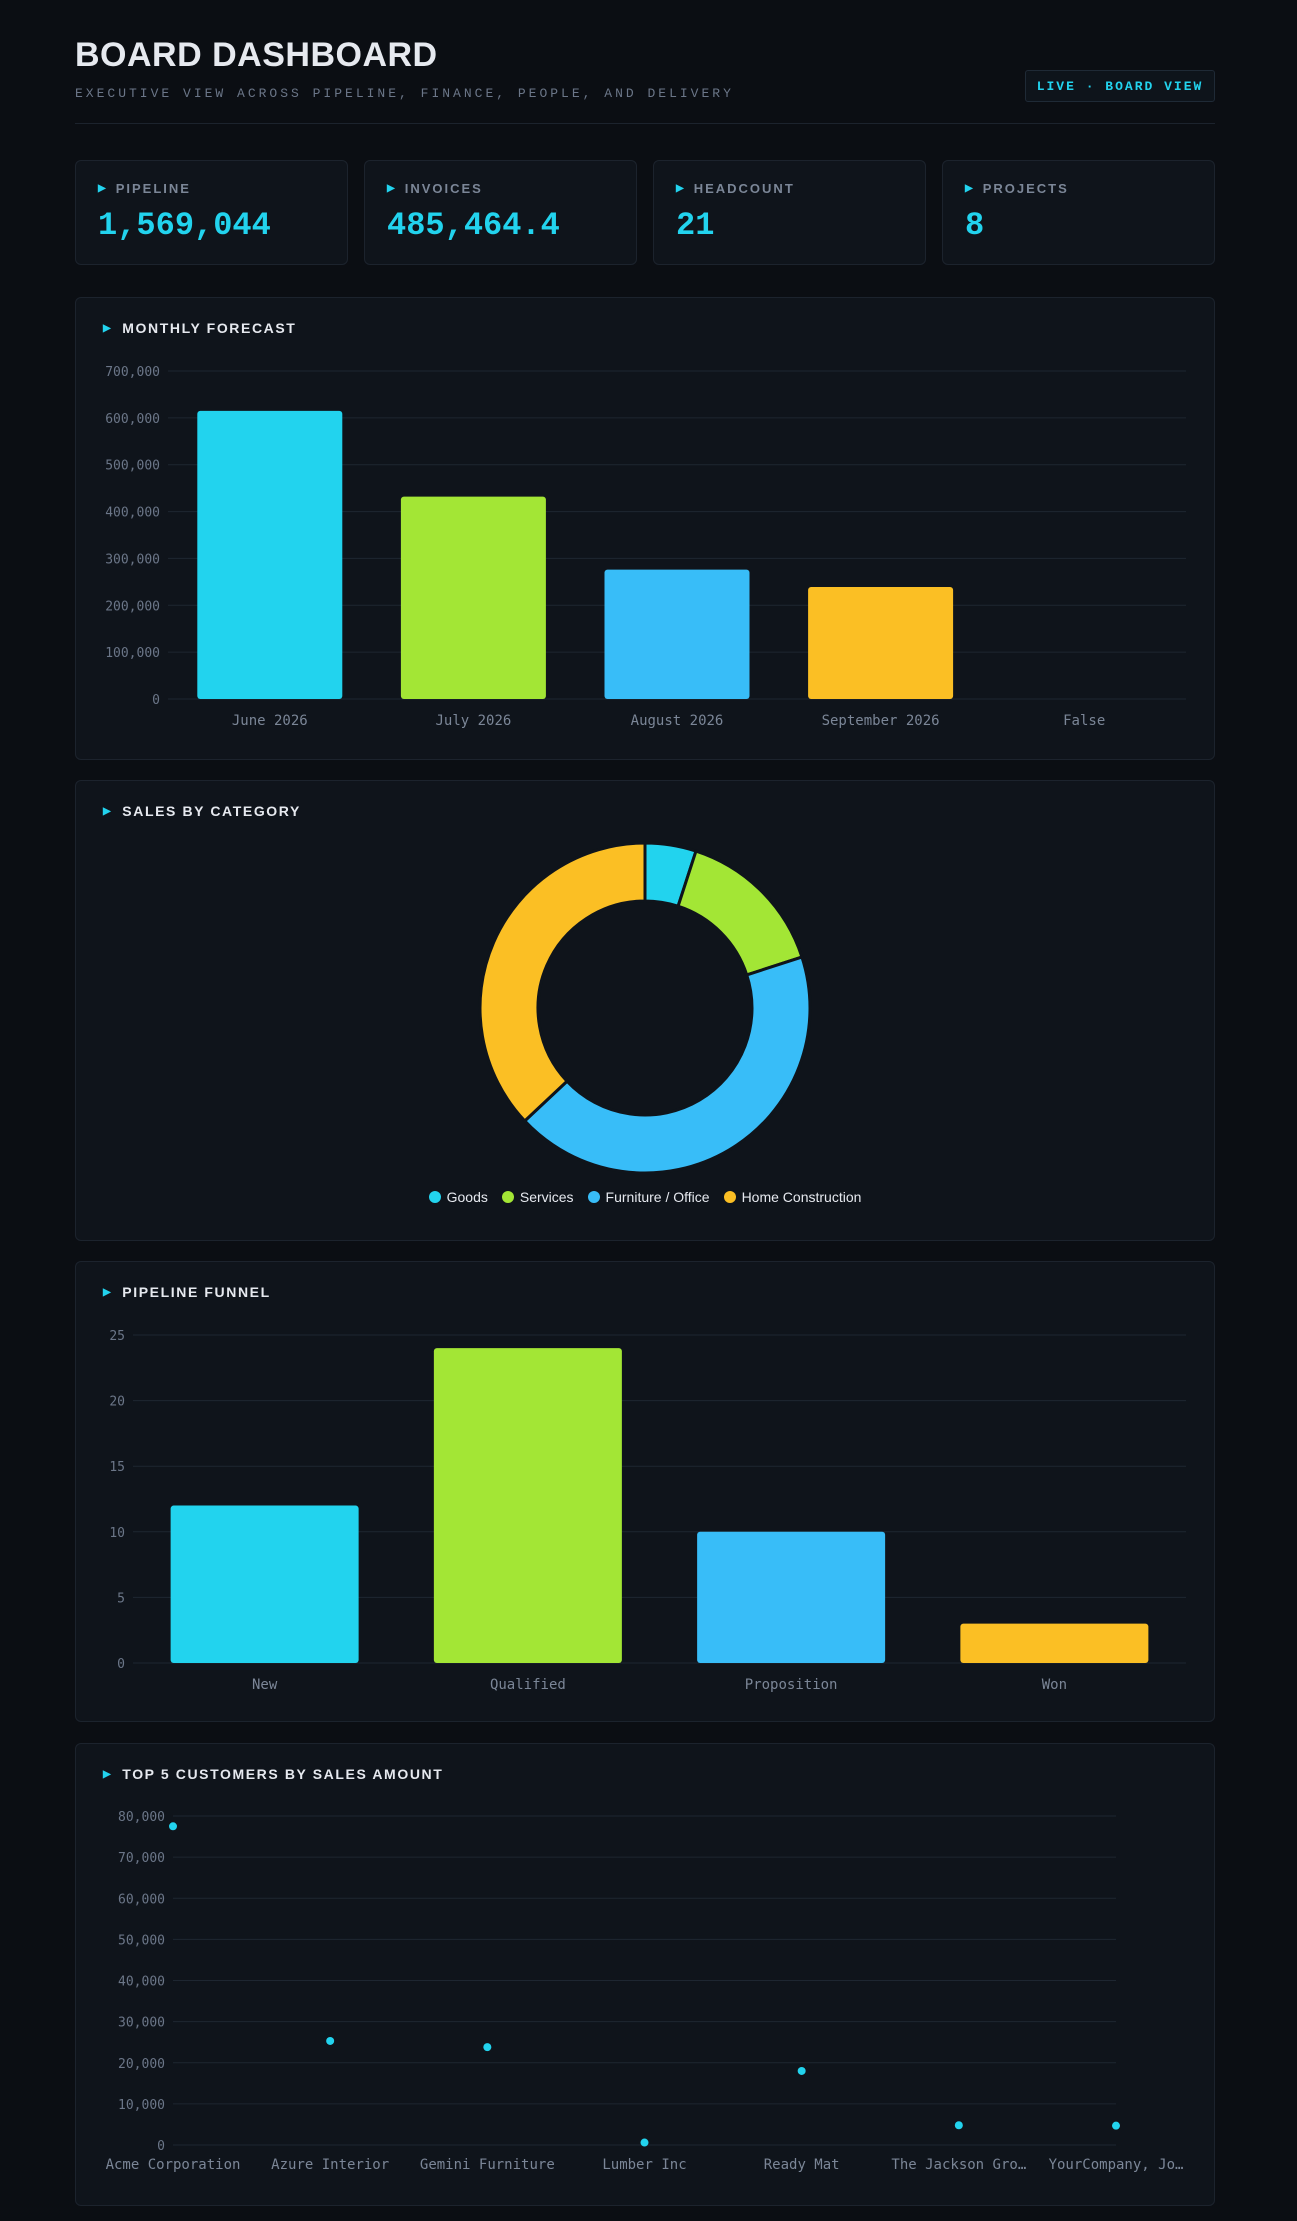 The width and height of the screenshot is (1297, 2221). I want to click on x-tick-label: Proposition, so click(791, 1685).